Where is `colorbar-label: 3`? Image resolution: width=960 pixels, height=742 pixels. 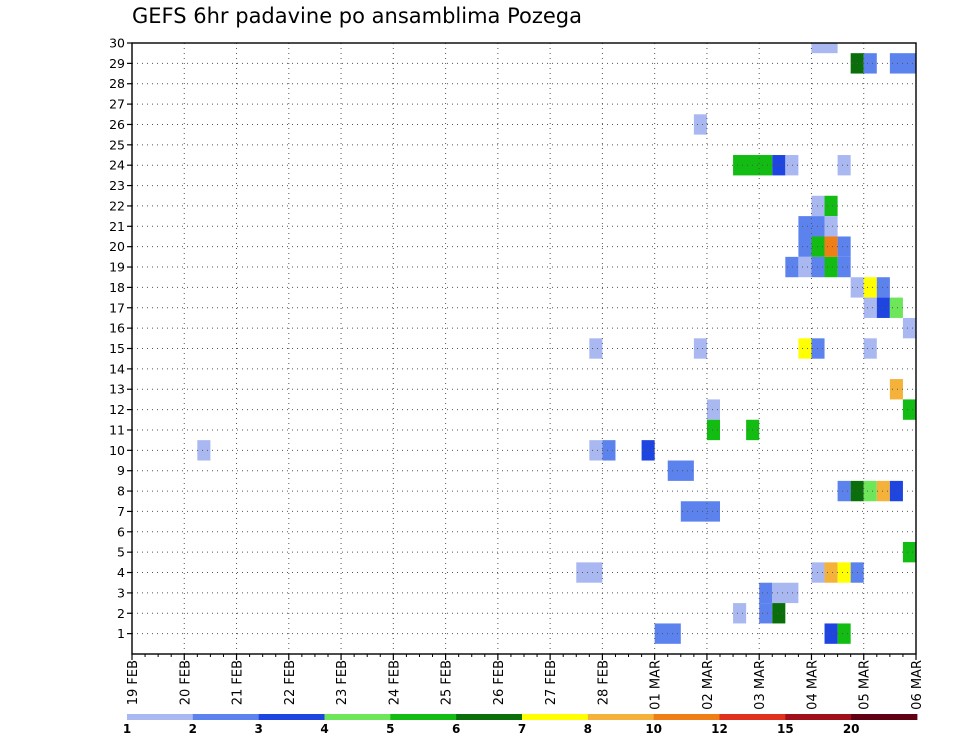 colorbar-label: 3 is located at coordinates (258, 729).